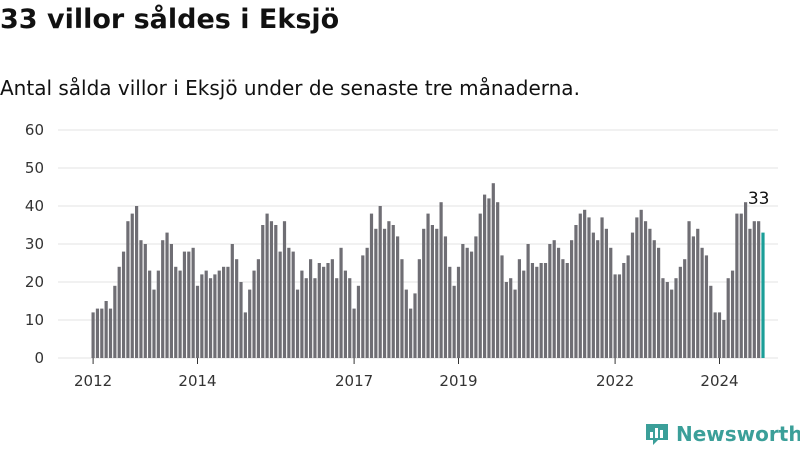 This screenshot has width=800, height=450. Describe the element at coordinates (170, 19) in the screenshot. I see `chart-title: 33 villor såldes i Eksjö` at that location.